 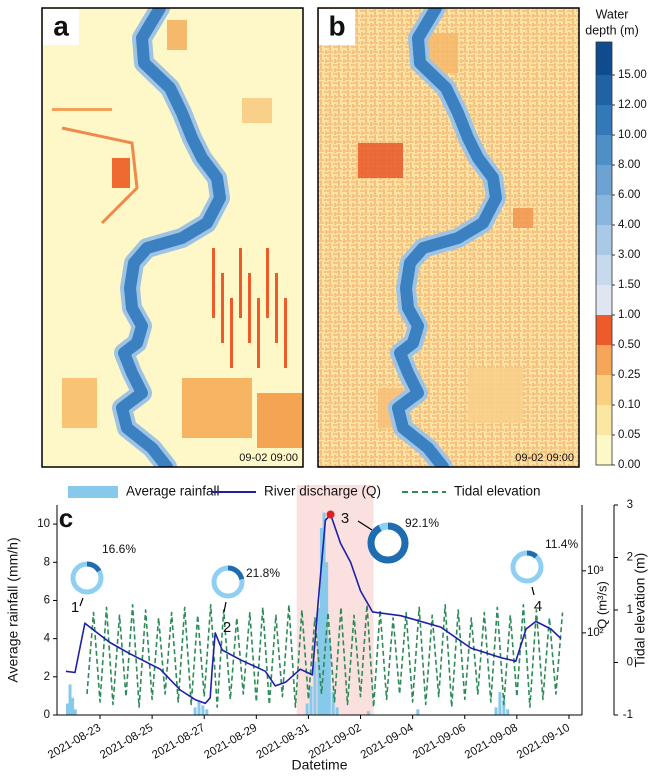 What do you see at coordinates (630, 505) in the screenshot?
I see `y3-tick-label: 3` at bounding box center [630, 505].